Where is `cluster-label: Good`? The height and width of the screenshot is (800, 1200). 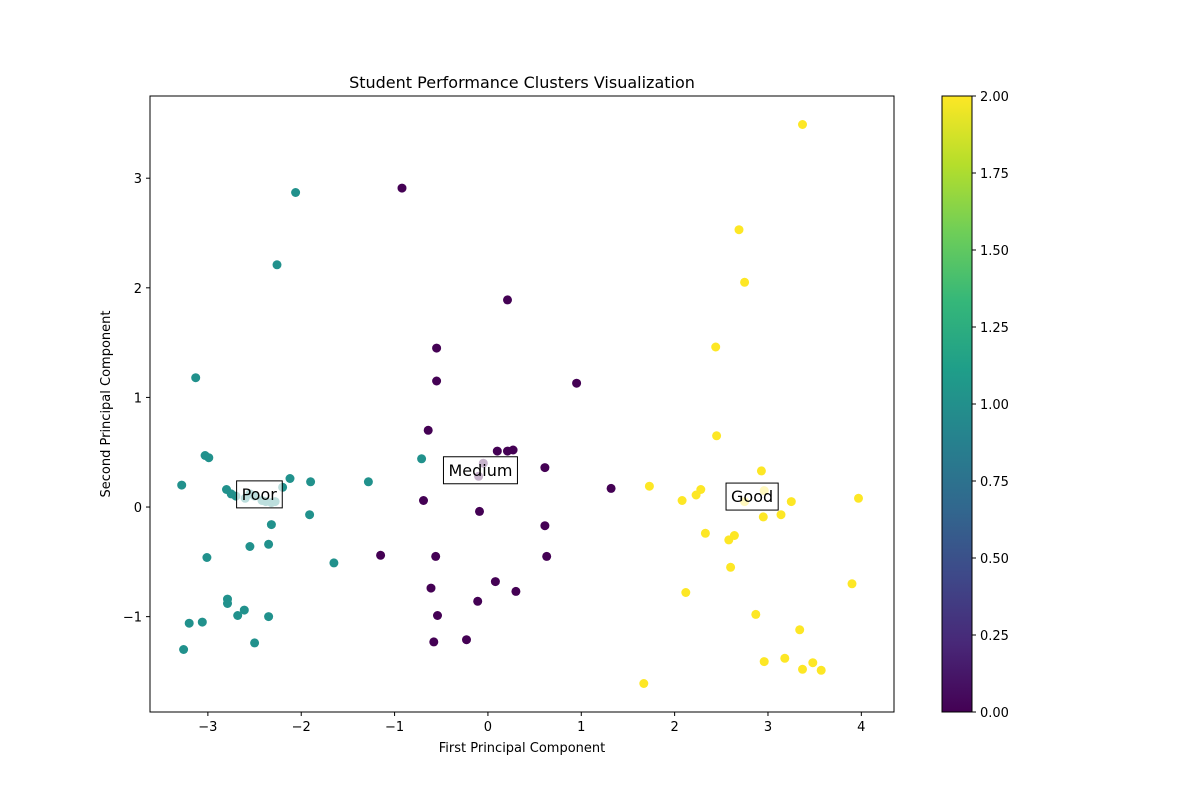 cluster-label: Good is located at coordinates (752, 496).